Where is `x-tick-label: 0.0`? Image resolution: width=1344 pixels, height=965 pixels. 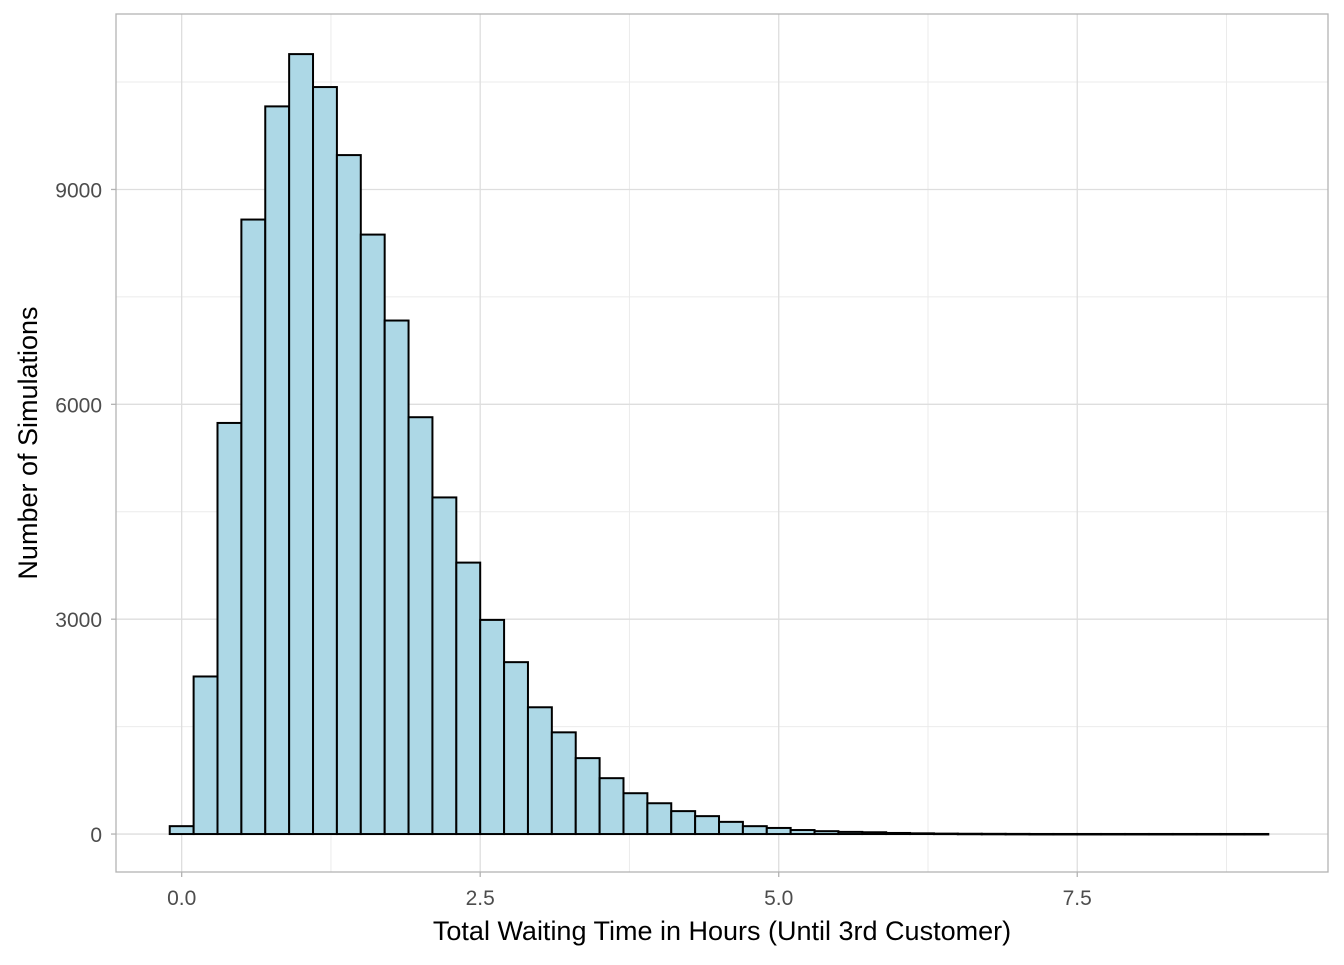 x-tick-label: 0.0 is located at coordinates (181, 898).